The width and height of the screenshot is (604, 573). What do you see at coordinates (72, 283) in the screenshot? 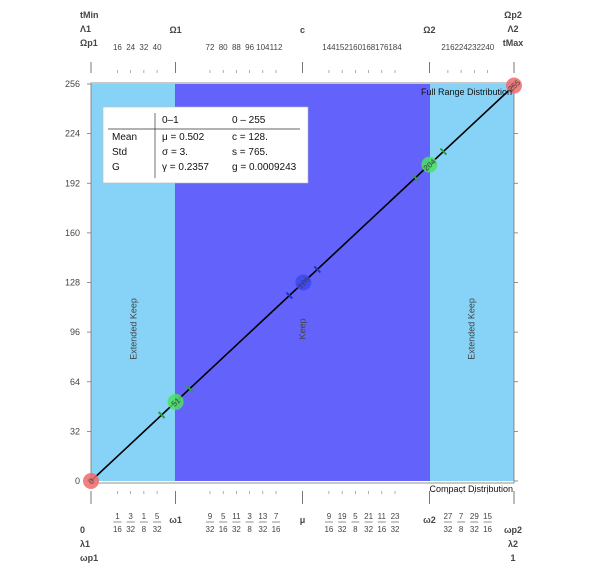
I see `y-tick-label: 128` at bounding box center [72, 283].